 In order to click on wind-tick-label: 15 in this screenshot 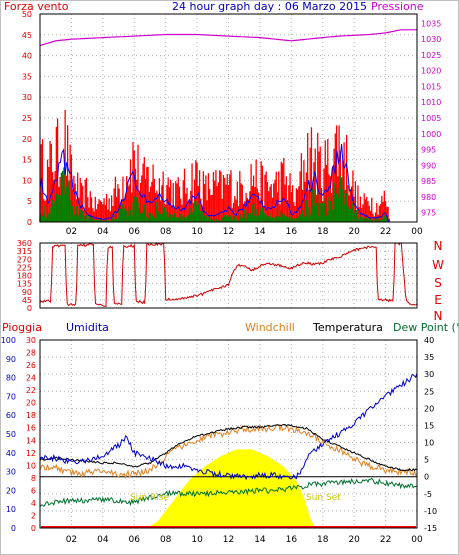, I will do `click(27, 160)`.